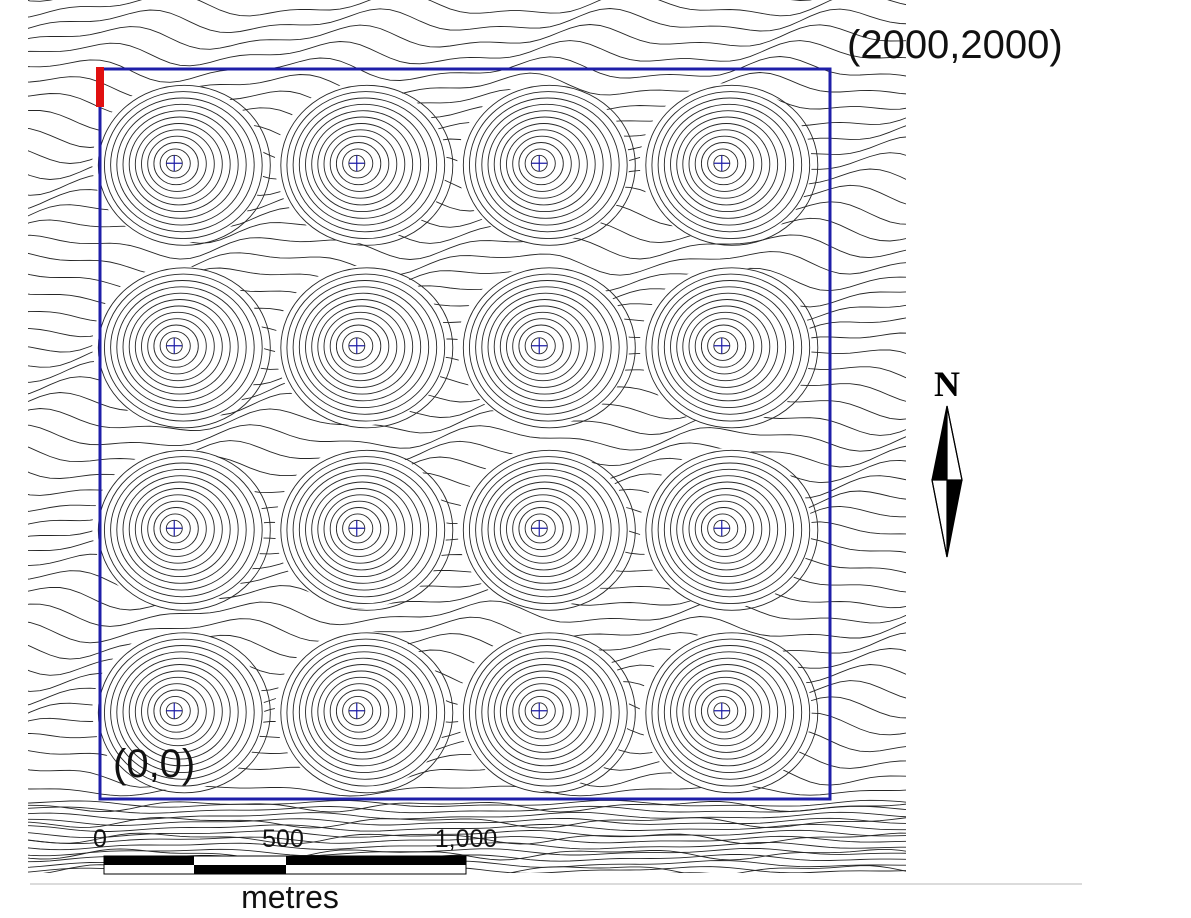 The width and height of the screenshot is (1191, 918). Describe the element at coordinates (295, 870) in the screenshot. I see `scale-bar: 0 500 1,000 metres` at that location.